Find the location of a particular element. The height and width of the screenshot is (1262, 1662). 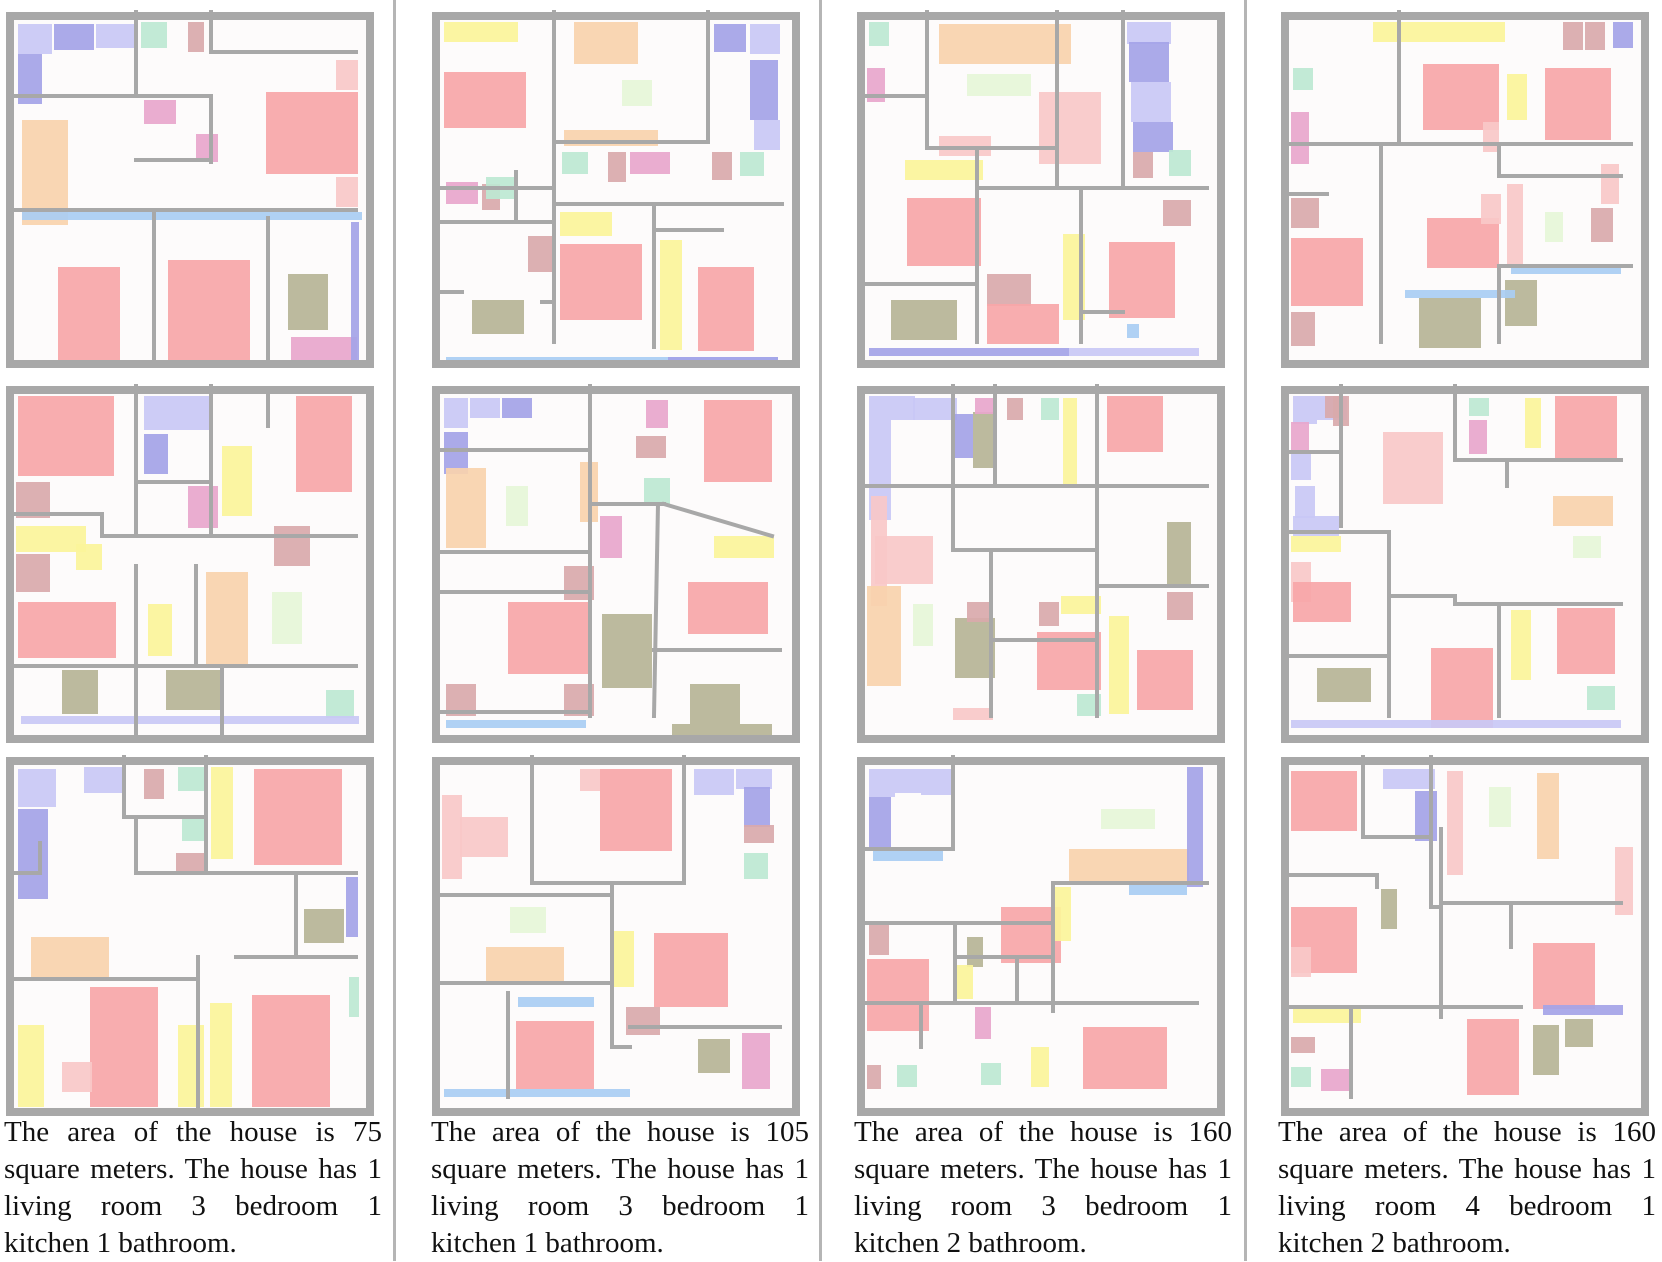

floor-plan-panel-c3-r2 is located at coordinates (1041, 563).